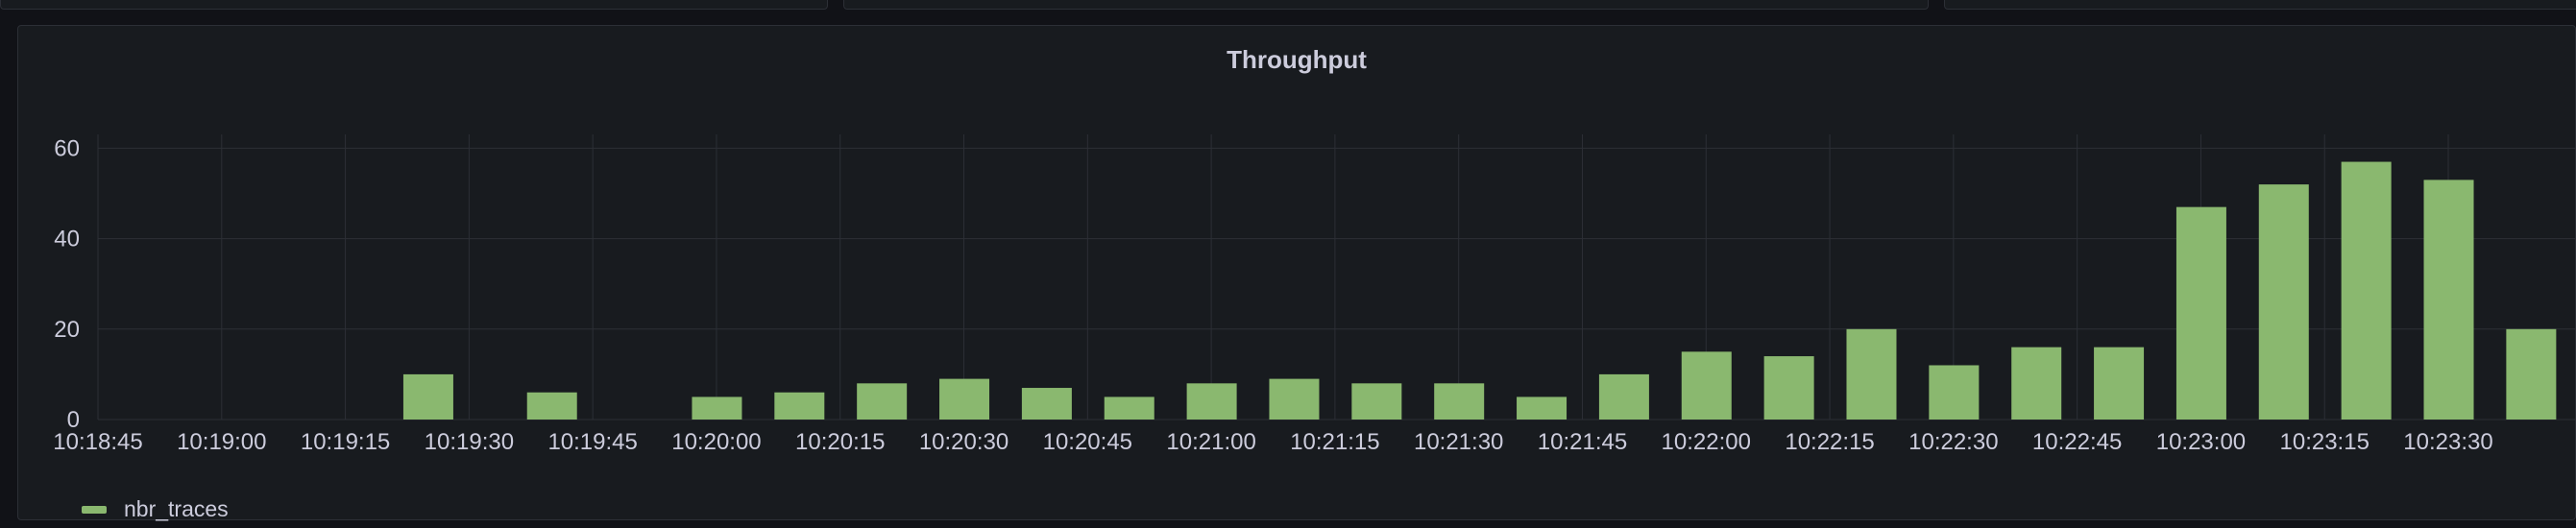 This screenshot has height=528, width=2576. What do you see at coordinates (964, 442) in the screenshot?
I see `x-tick-label: 10:20:30` at bounding box center [964, 442].